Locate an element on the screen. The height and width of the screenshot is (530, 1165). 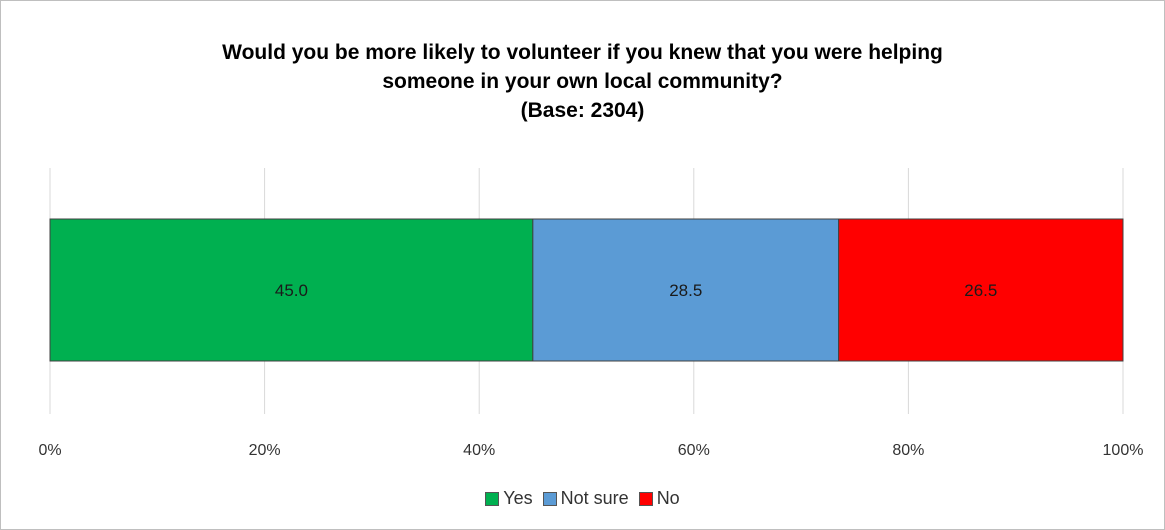
legend-item-not-sure: Not sure is located at coordinates (585, 498).